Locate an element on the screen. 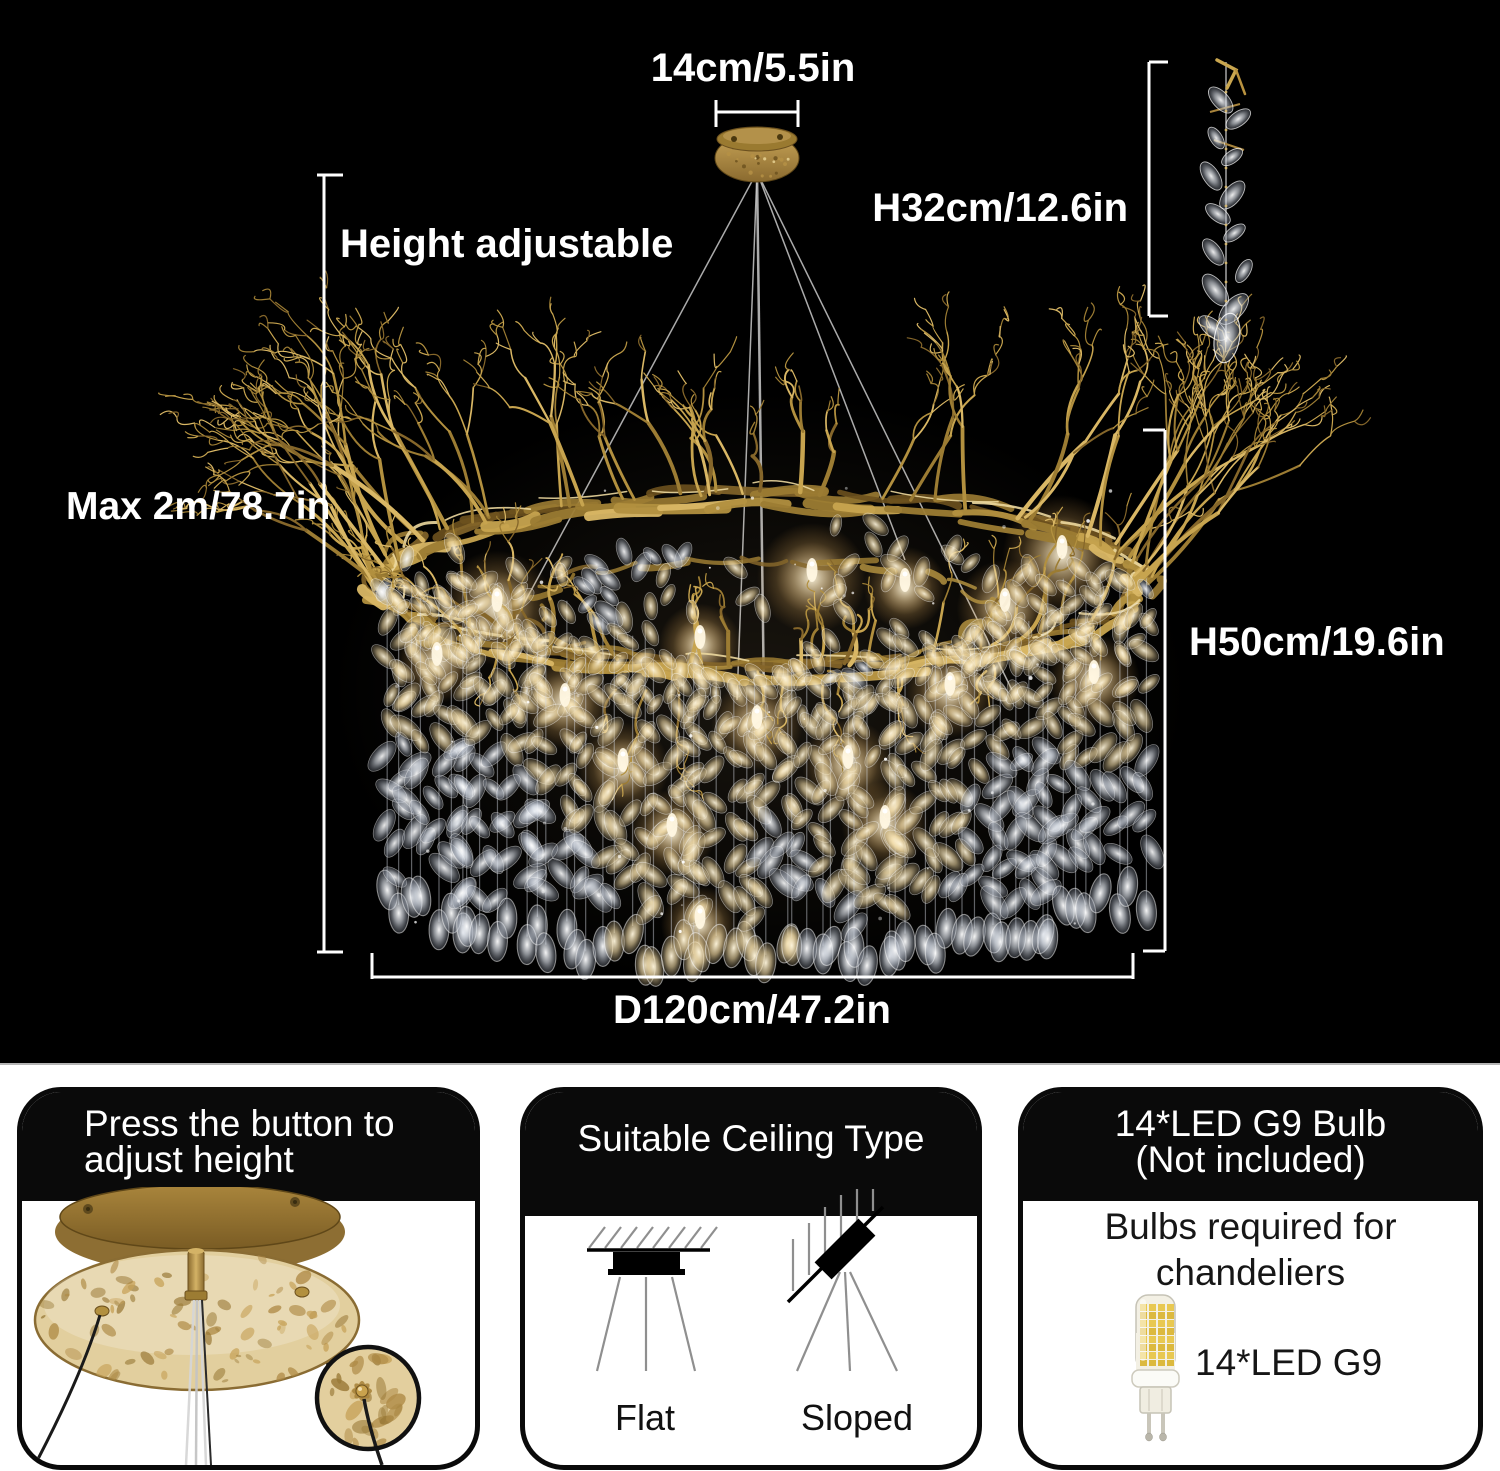 The width and height of the screenshot is (1500, 1471). dim-diameter-label: D120cm/47.2in is located at coordinates (752, 1010).